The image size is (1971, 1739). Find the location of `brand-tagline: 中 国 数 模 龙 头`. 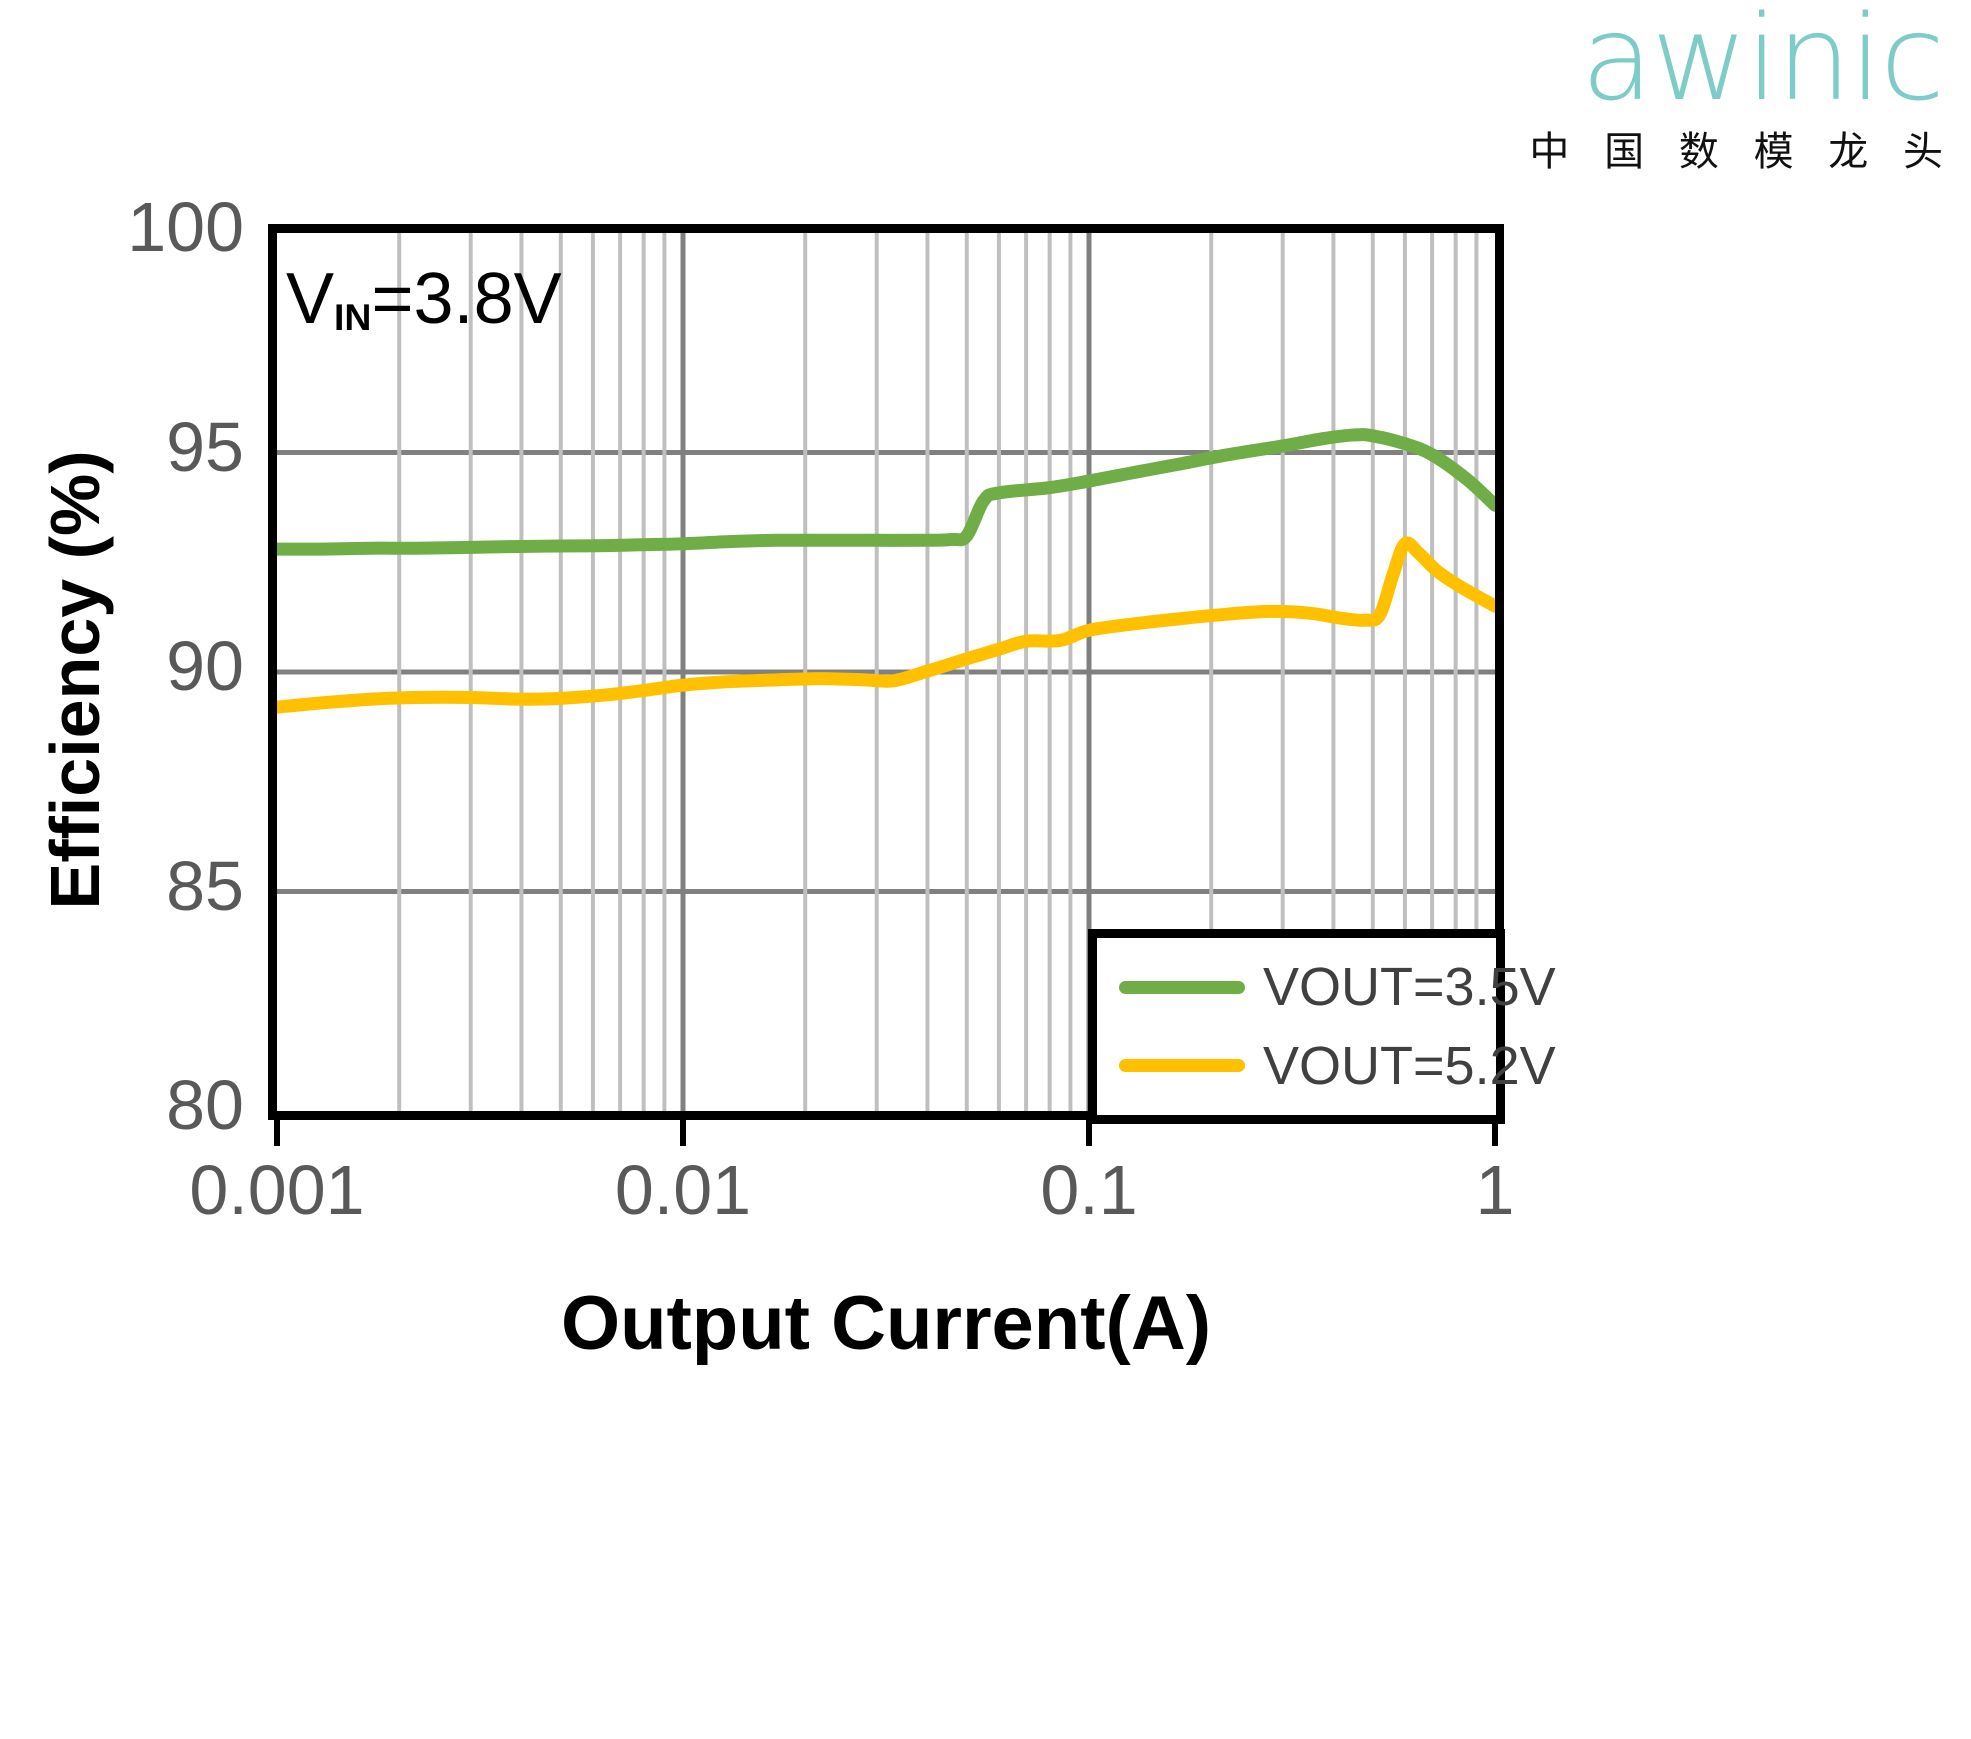

brand-tagline: 中 国 数 模 龙 头 is located at coordinates (1741, 151).